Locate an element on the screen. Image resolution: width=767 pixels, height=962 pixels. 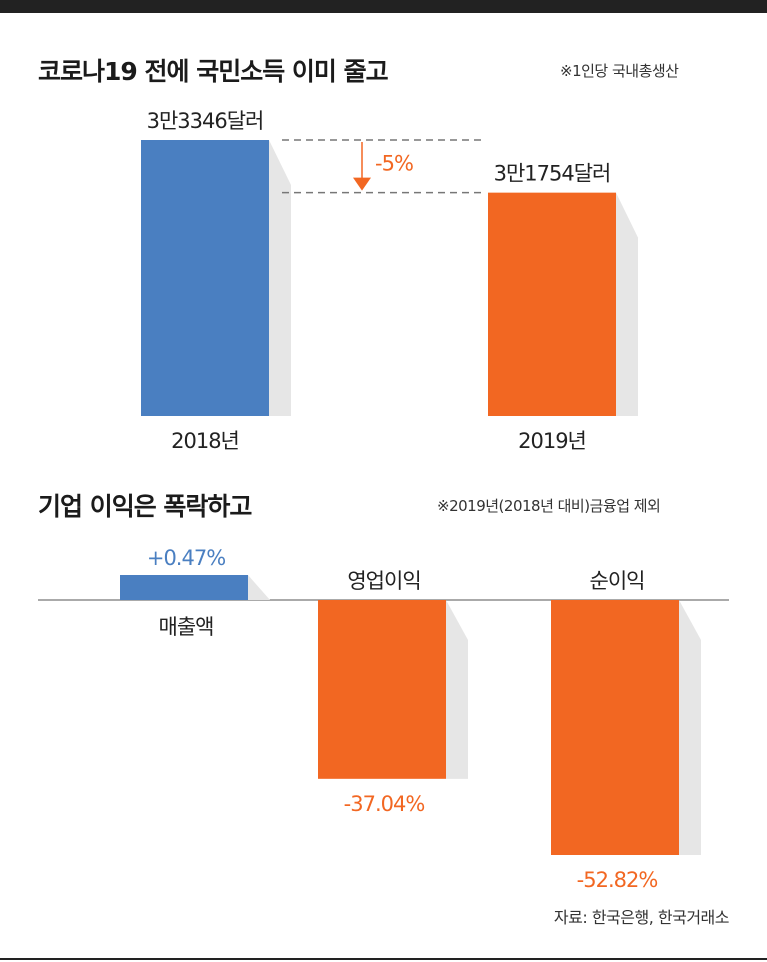
value-label-1: -37.04% is located at coordinates (384, 804).